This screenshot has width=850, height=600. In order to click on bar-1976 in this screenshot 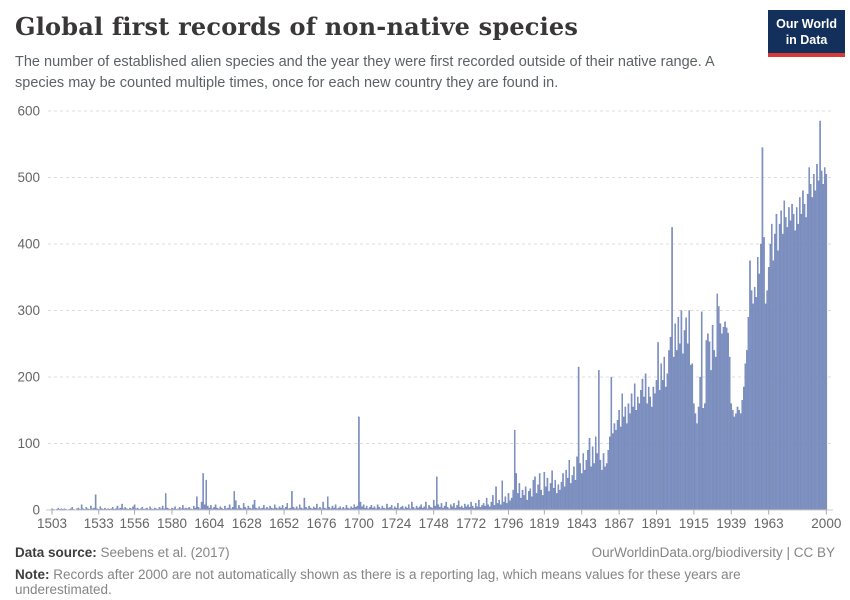, I will do `click(789, 359)`.